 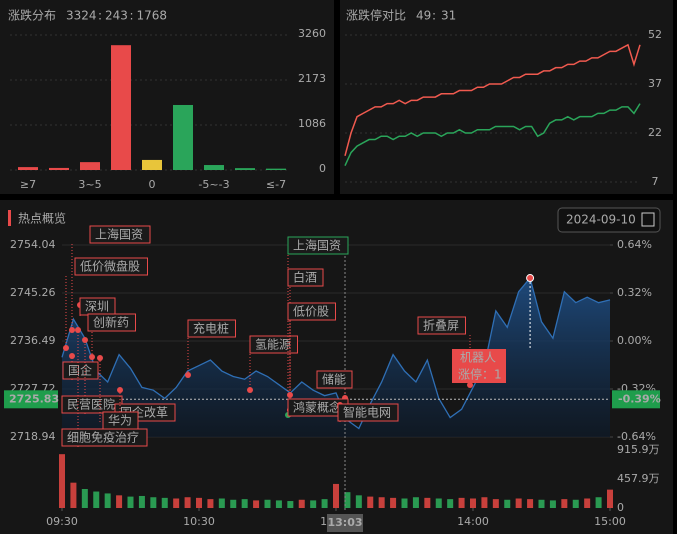 What do you see at coordinates (317, 407) in the screenshot?
I see `annotation: 鸿蒙概念` at bounding box center [317, 407].